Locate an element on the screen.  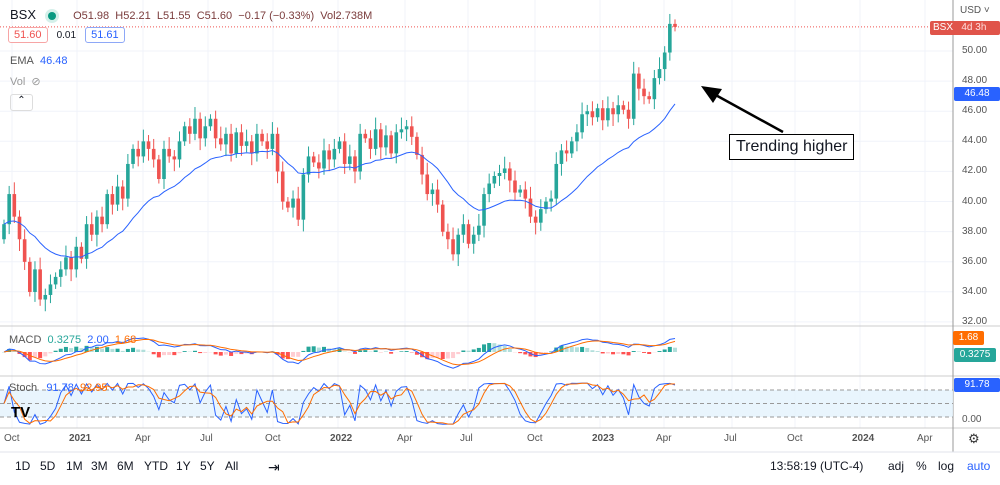
log-toggle: log is located at coordinates (946, 466).